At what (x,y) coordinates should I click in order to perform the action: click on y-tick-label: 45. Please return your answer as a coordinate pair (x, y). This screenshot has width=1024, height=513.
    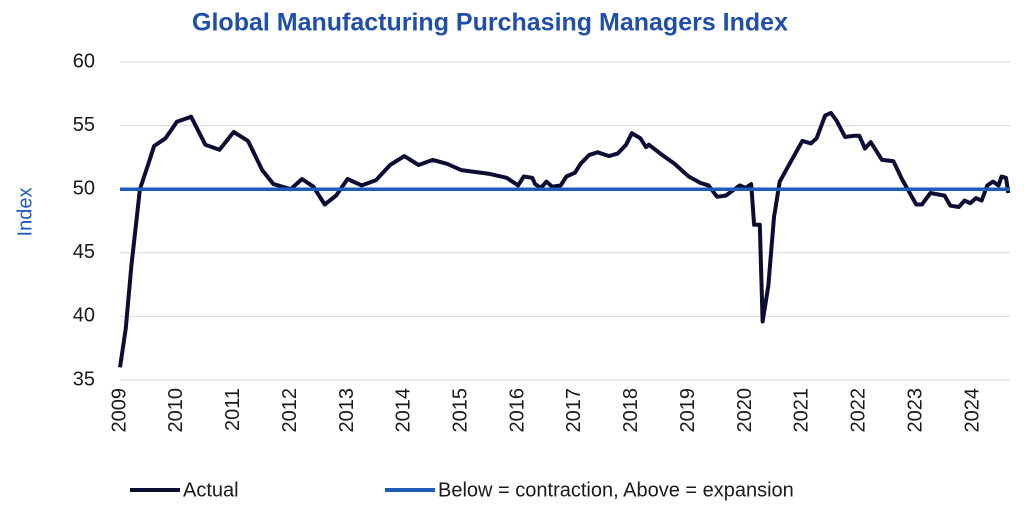
    Looking at the image, I should click on (84, 252).